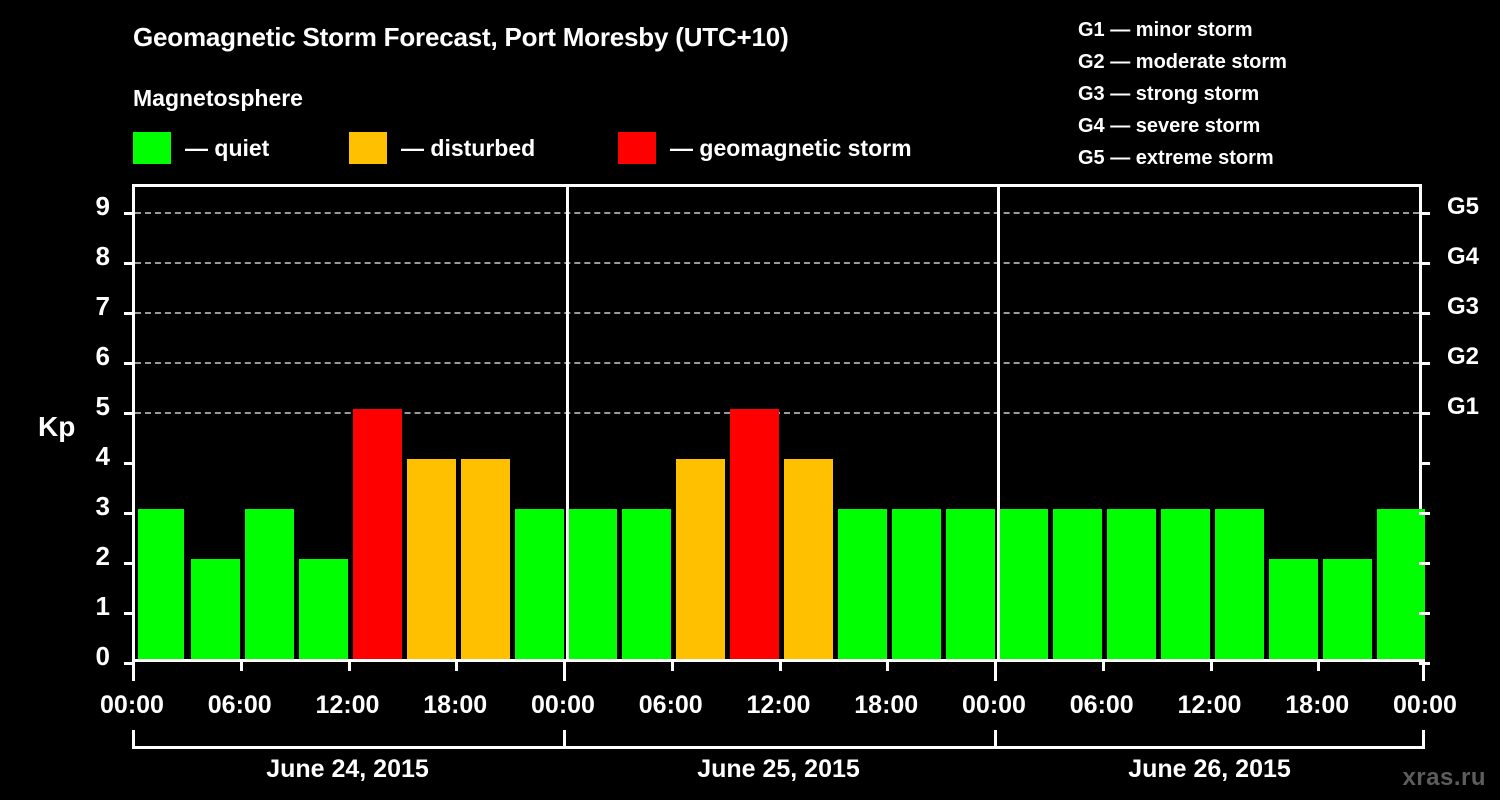 The width and height of the screenshot is (1500, 800). What do you see at coordinates (102, 456) in the screenshot?
I see `y-tick-label-4: 4` at bounding box center [102, 456].